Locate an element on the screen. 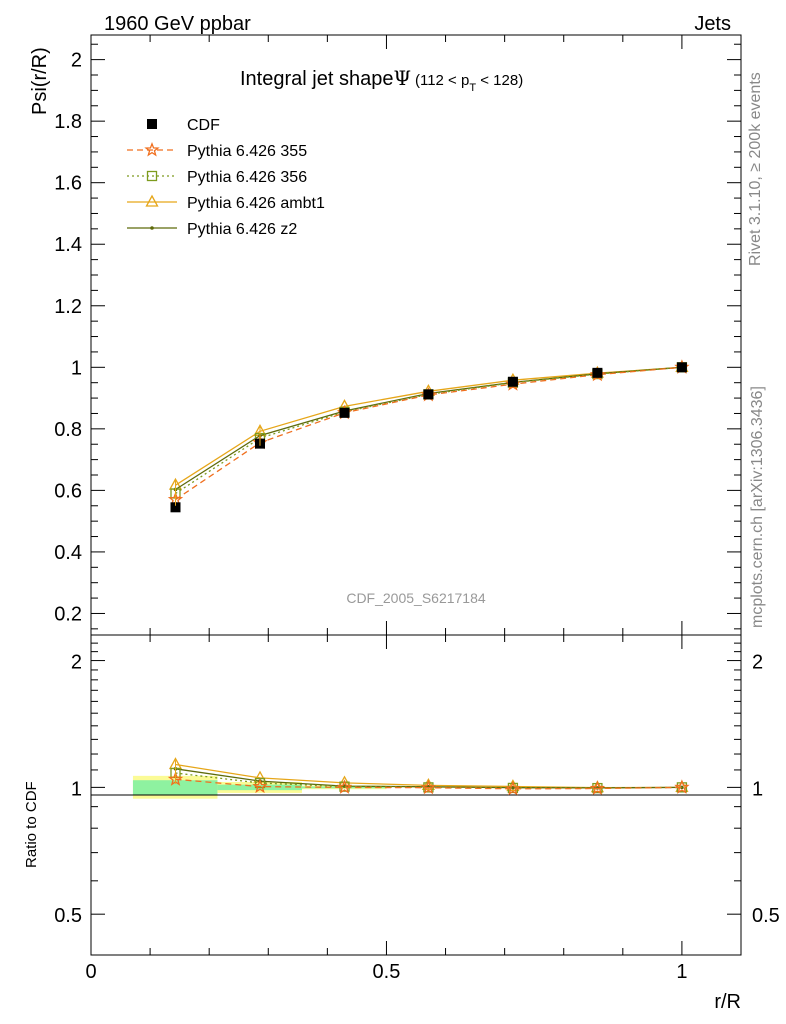 This screenshot has height=1024, width=786. ratio-ytick-label: 0.5 is located at coordinates (68, 916).